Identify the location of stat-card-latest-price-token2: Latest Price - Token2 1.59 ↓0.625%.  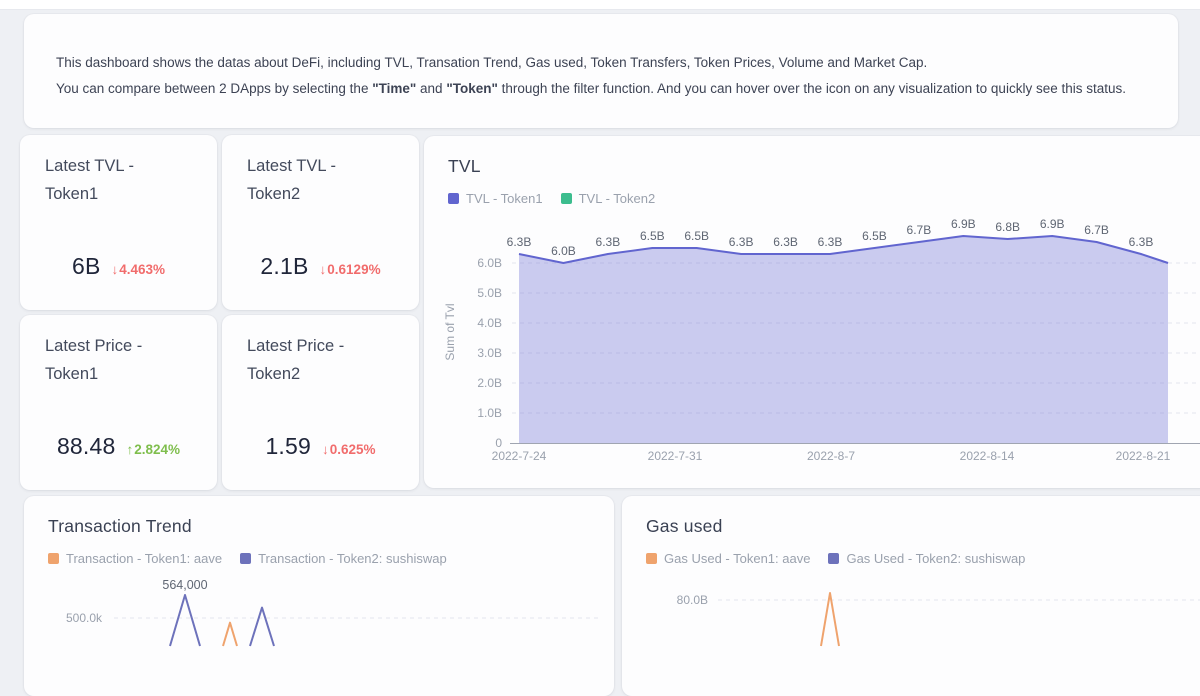
(320, 402).